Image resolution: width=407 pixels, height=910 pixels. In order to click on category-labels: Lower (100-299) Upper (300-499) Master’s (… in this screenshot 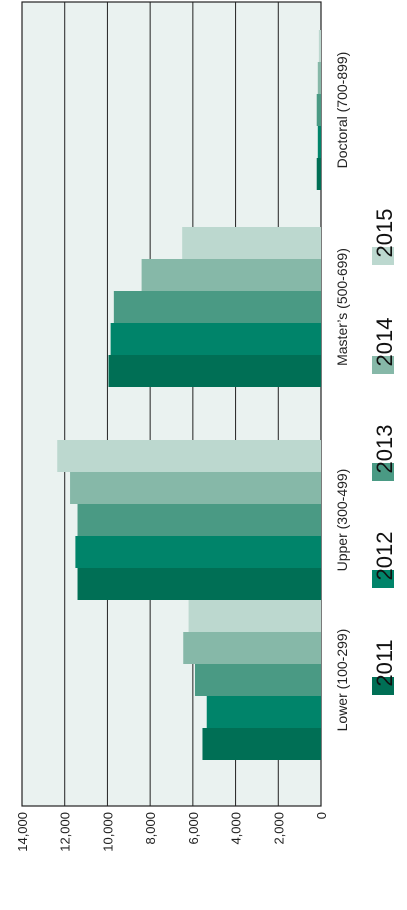, I will do `click(342, 392)`.